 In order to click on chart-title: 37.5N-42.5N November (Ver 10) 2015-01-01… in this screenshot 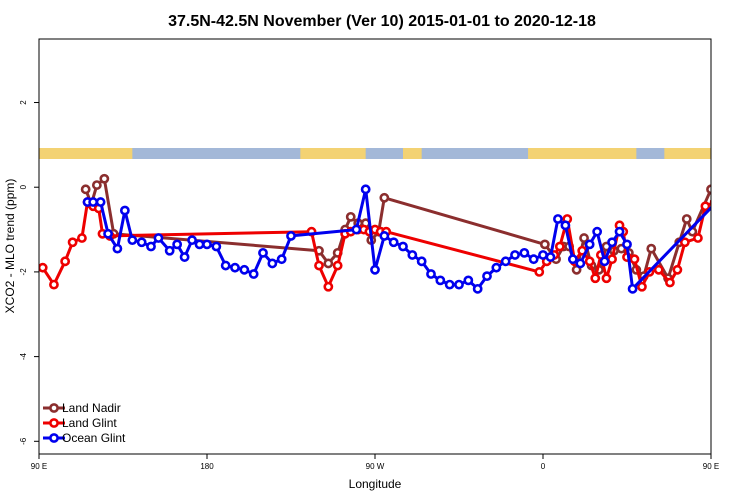, I will do `click(382, 21)`.